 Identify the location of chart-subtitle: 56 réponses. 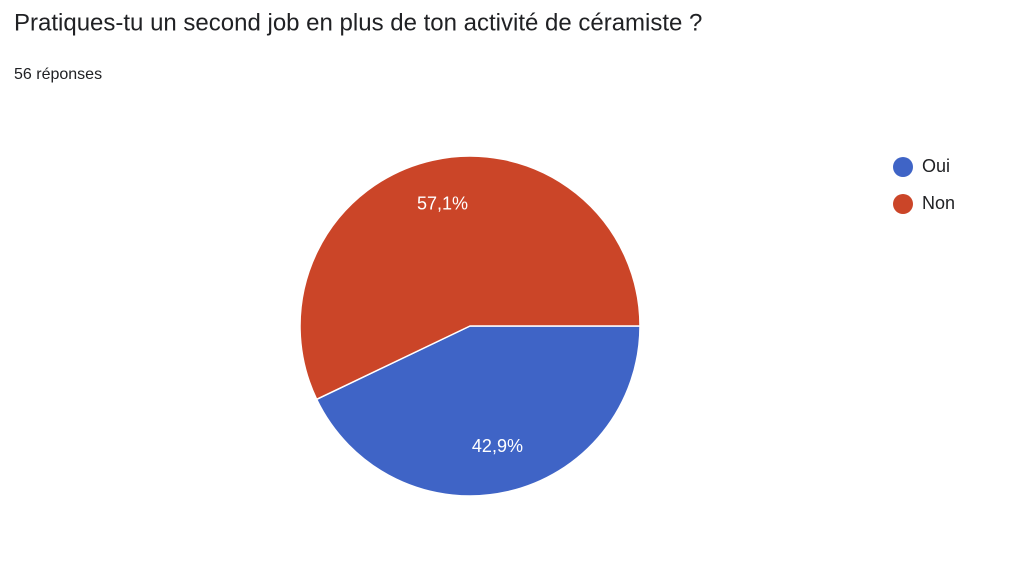
(58, 74).